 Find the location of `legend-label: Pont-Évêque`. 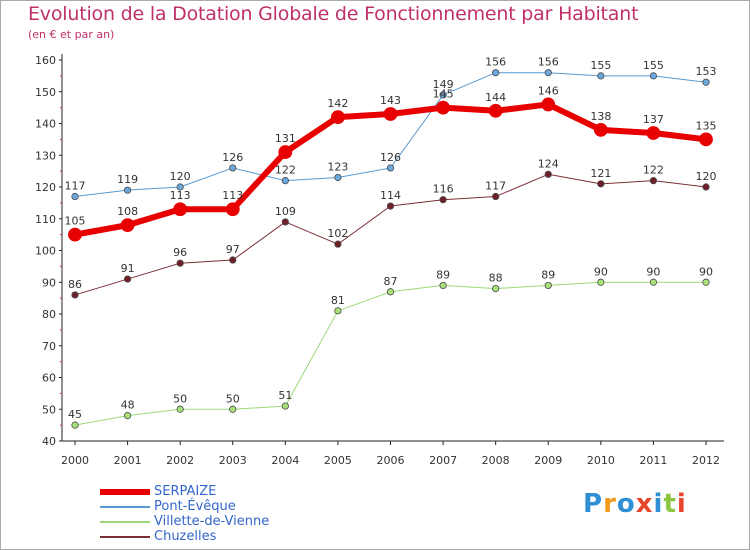

legend-label: Pont-Évêque is located at coordinates (195, 506).